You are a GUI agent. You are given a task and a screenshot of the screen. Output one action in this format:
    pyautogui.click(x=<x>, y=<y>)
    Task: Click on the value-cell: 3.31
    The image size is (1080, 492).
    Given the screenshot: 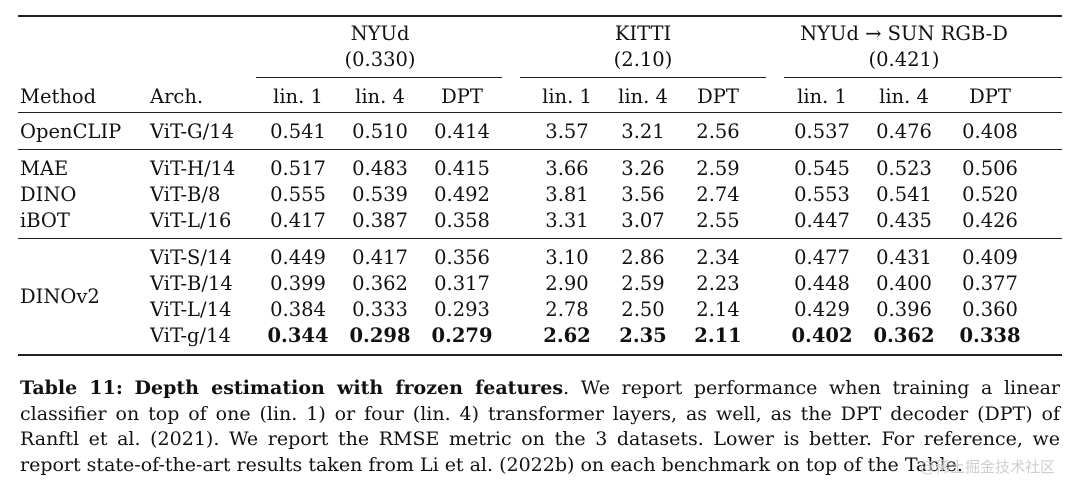 What is the action you would take?
    pyautogui.click(x=567, y=220)
    